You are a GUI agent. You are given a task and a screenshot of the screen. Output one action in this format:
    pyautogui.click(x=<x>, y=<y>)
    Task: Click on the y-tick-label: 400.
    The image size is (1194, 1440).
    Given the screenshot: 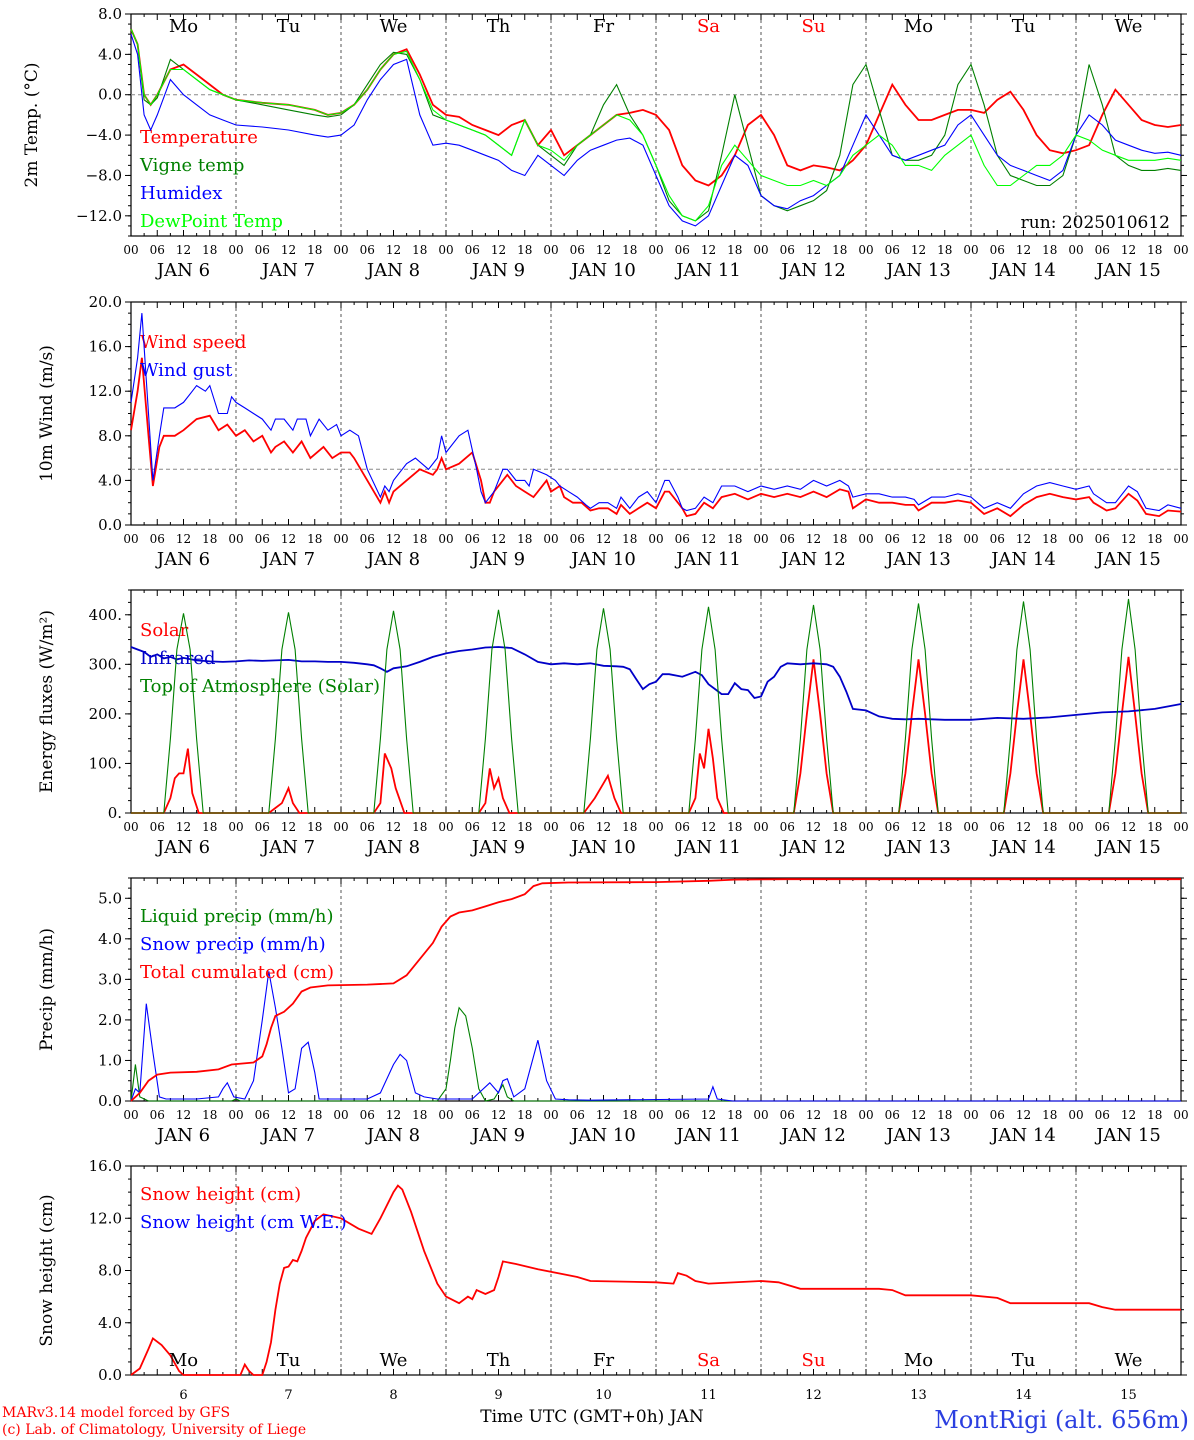 What is the action you would take?
    pyautogui.click(x=105, y=615)
    